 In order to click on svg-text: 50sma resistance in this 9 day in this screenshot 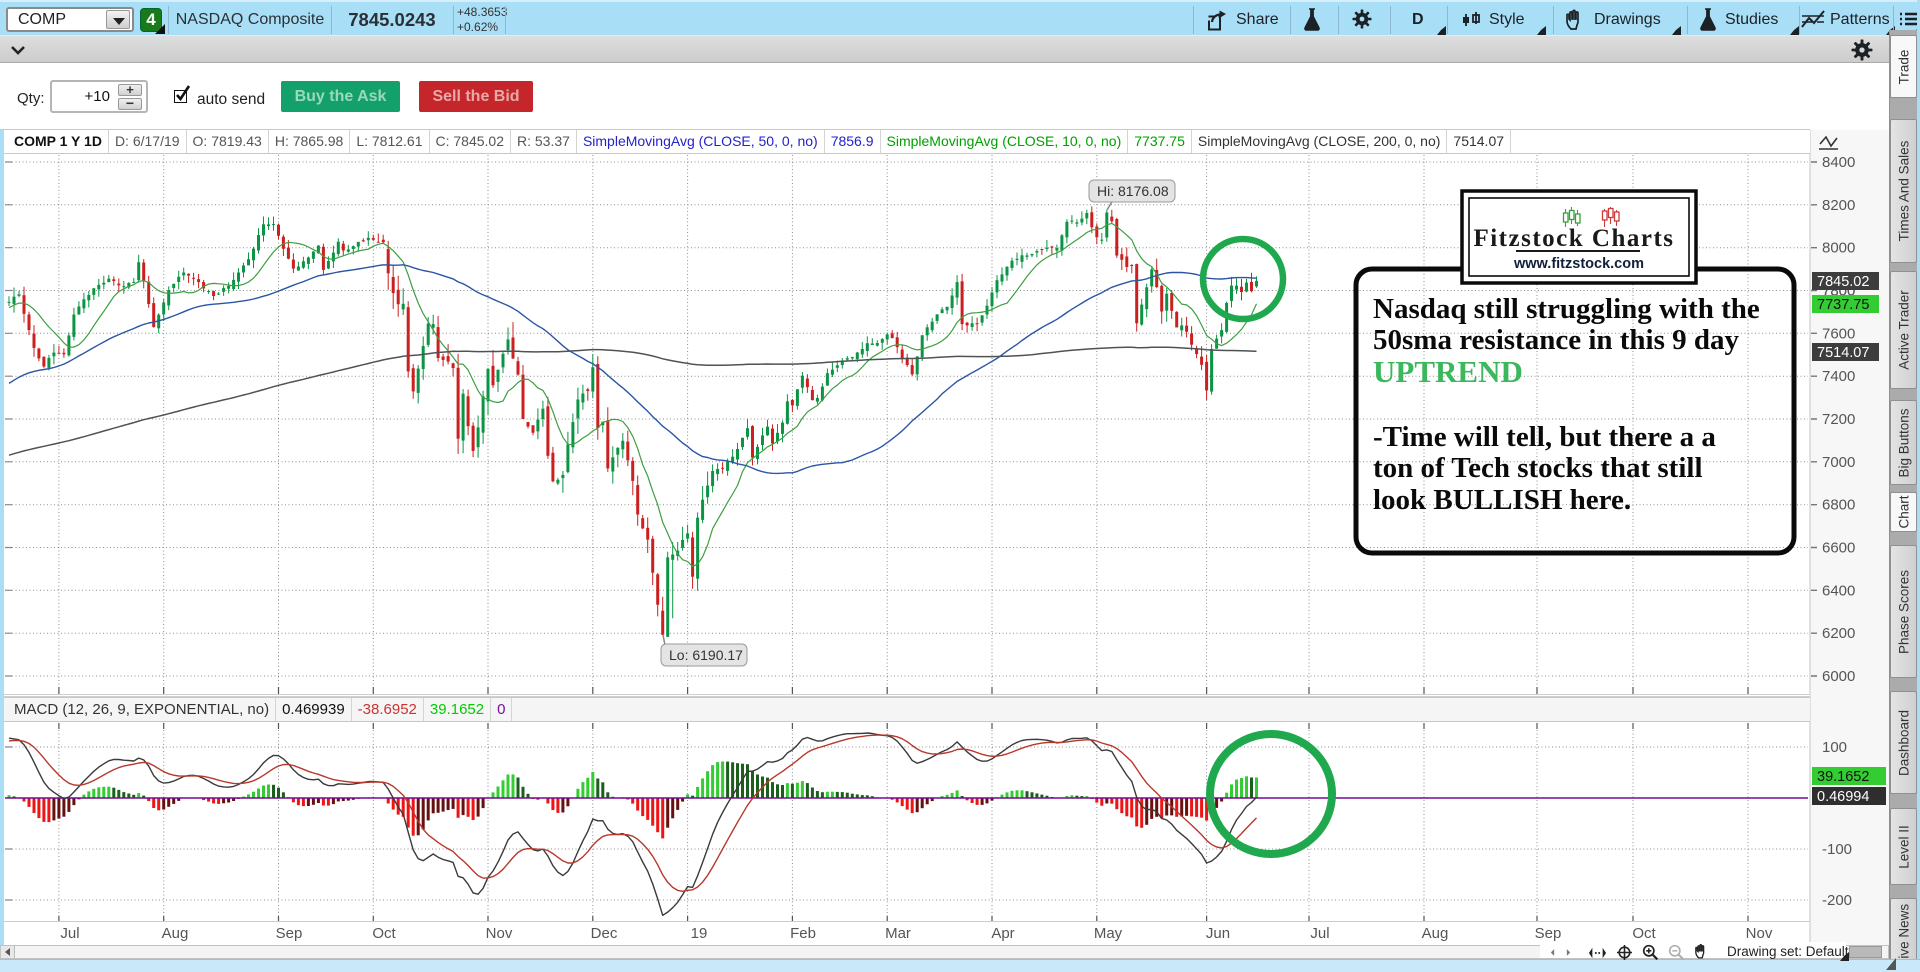, I will do `click(1556, 340)`.